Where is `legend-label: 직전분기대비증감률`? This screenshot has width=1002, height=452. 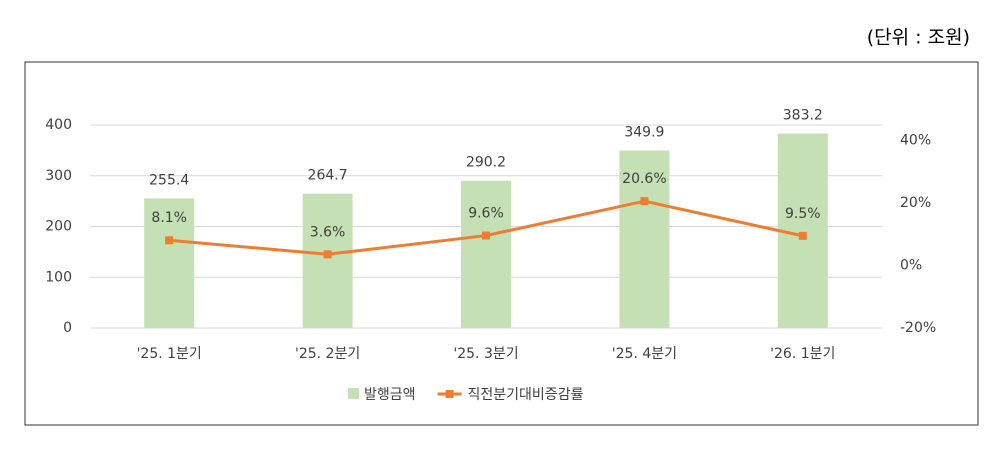 legend-label: 직전분기대비증감률 is located at coordinates (526, 395).